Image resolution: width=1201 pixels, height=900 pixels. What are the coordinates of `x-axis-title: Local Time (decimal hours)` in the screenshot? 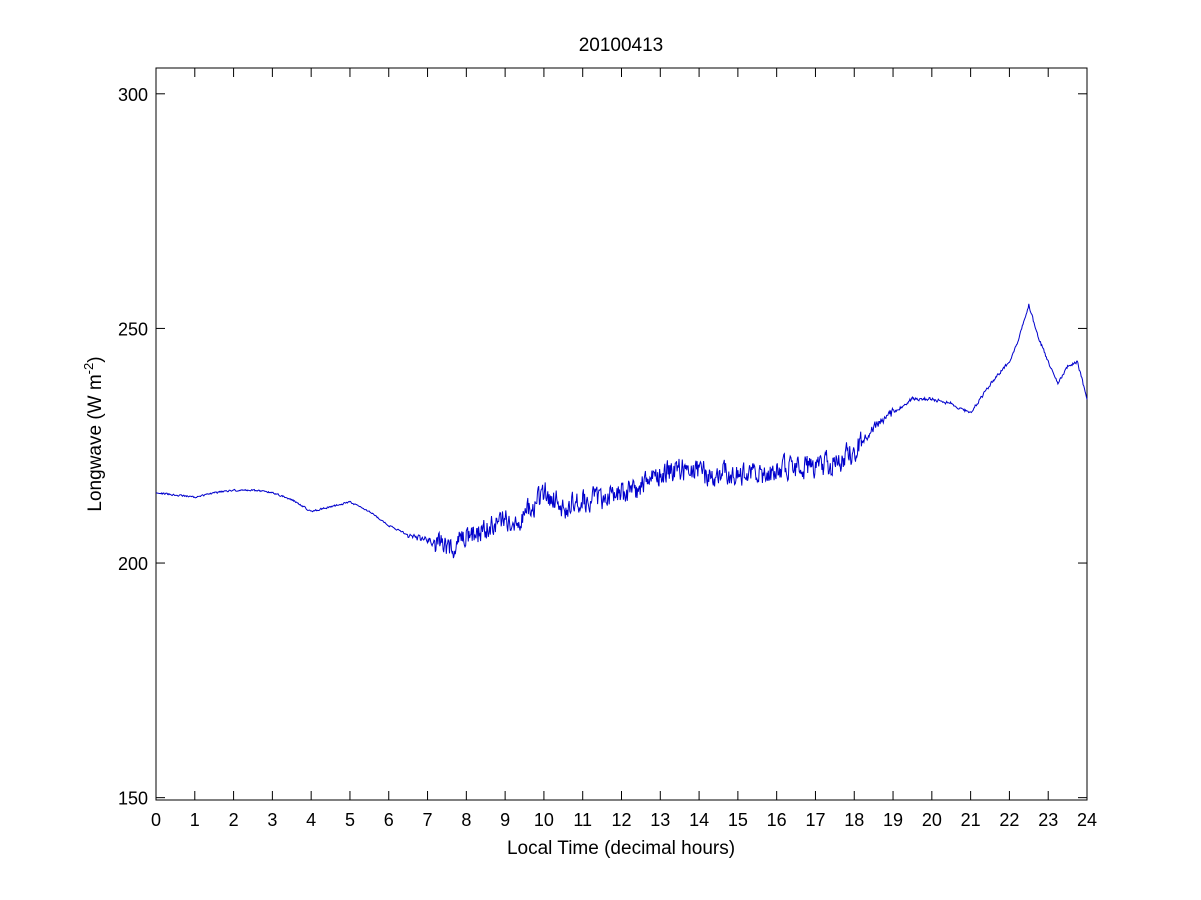 It's located at (621, 848).